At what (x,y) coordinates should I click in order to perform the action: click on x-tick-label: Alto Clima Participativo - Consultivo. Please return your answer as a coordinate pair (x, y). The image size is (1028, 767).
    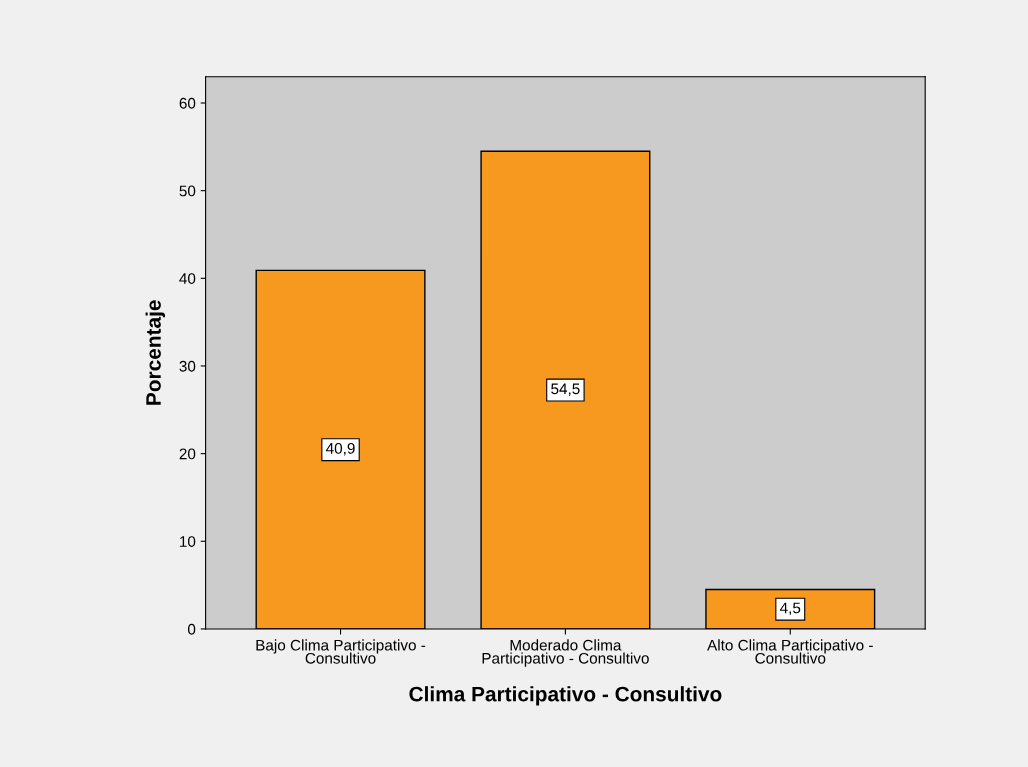
    Looking at the image, I should click on (790, 651).